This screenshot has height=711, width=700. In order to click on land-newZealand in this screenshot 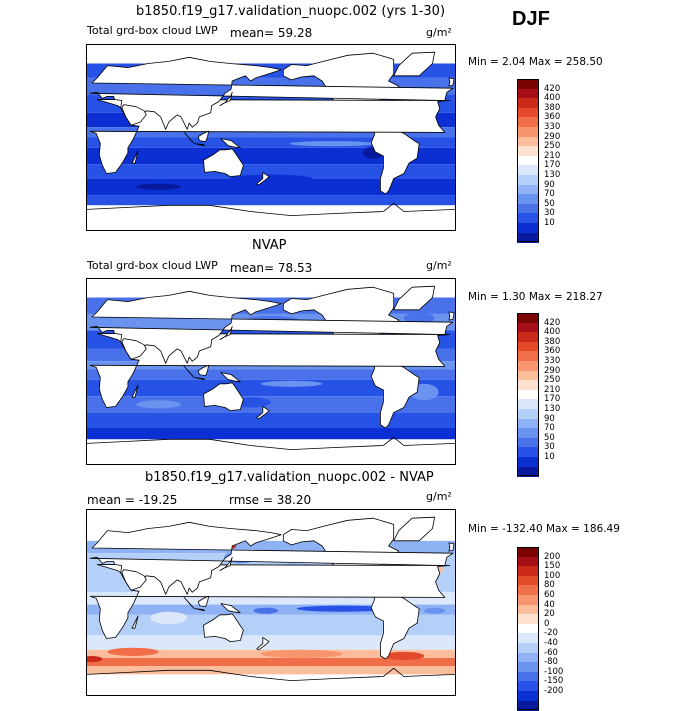, I will do `click(263, 413)`.